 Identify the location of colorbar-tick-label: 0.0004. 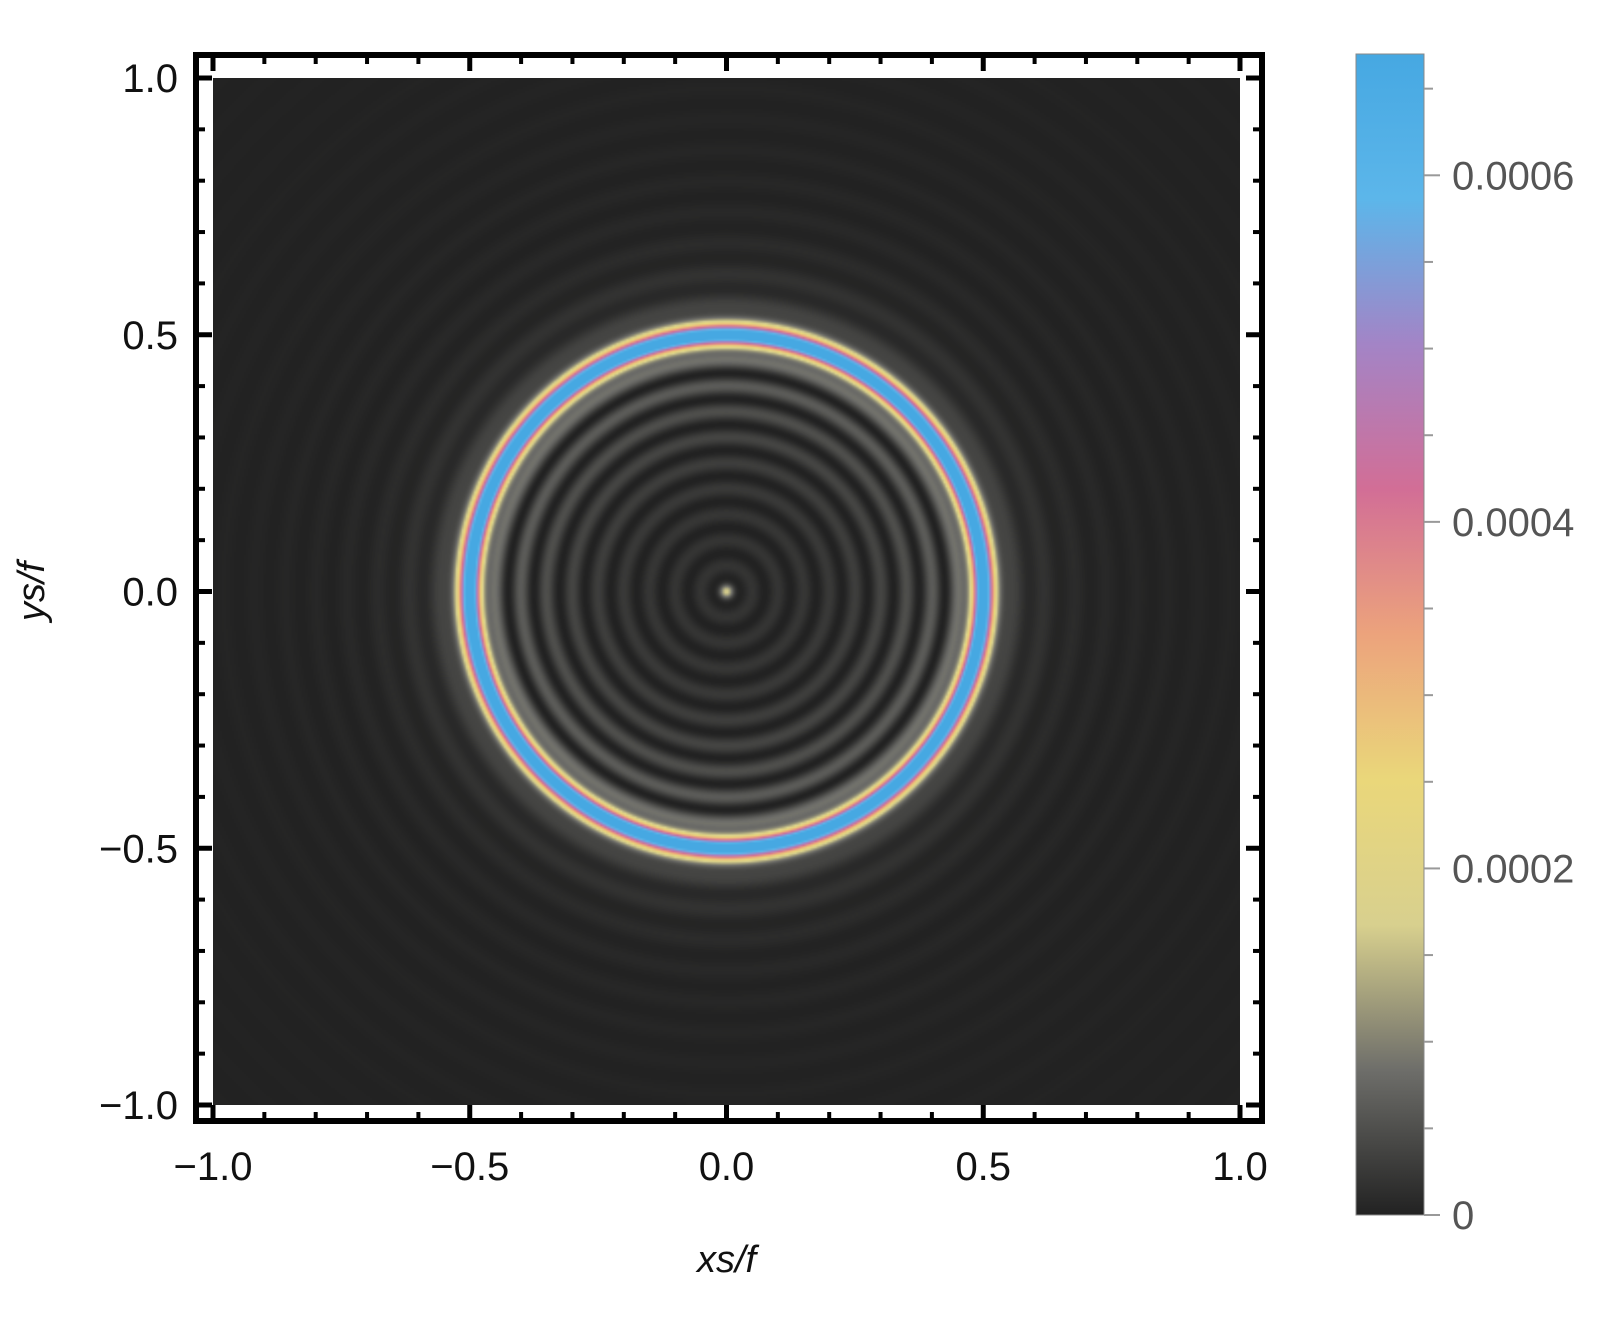
(1513, 523).